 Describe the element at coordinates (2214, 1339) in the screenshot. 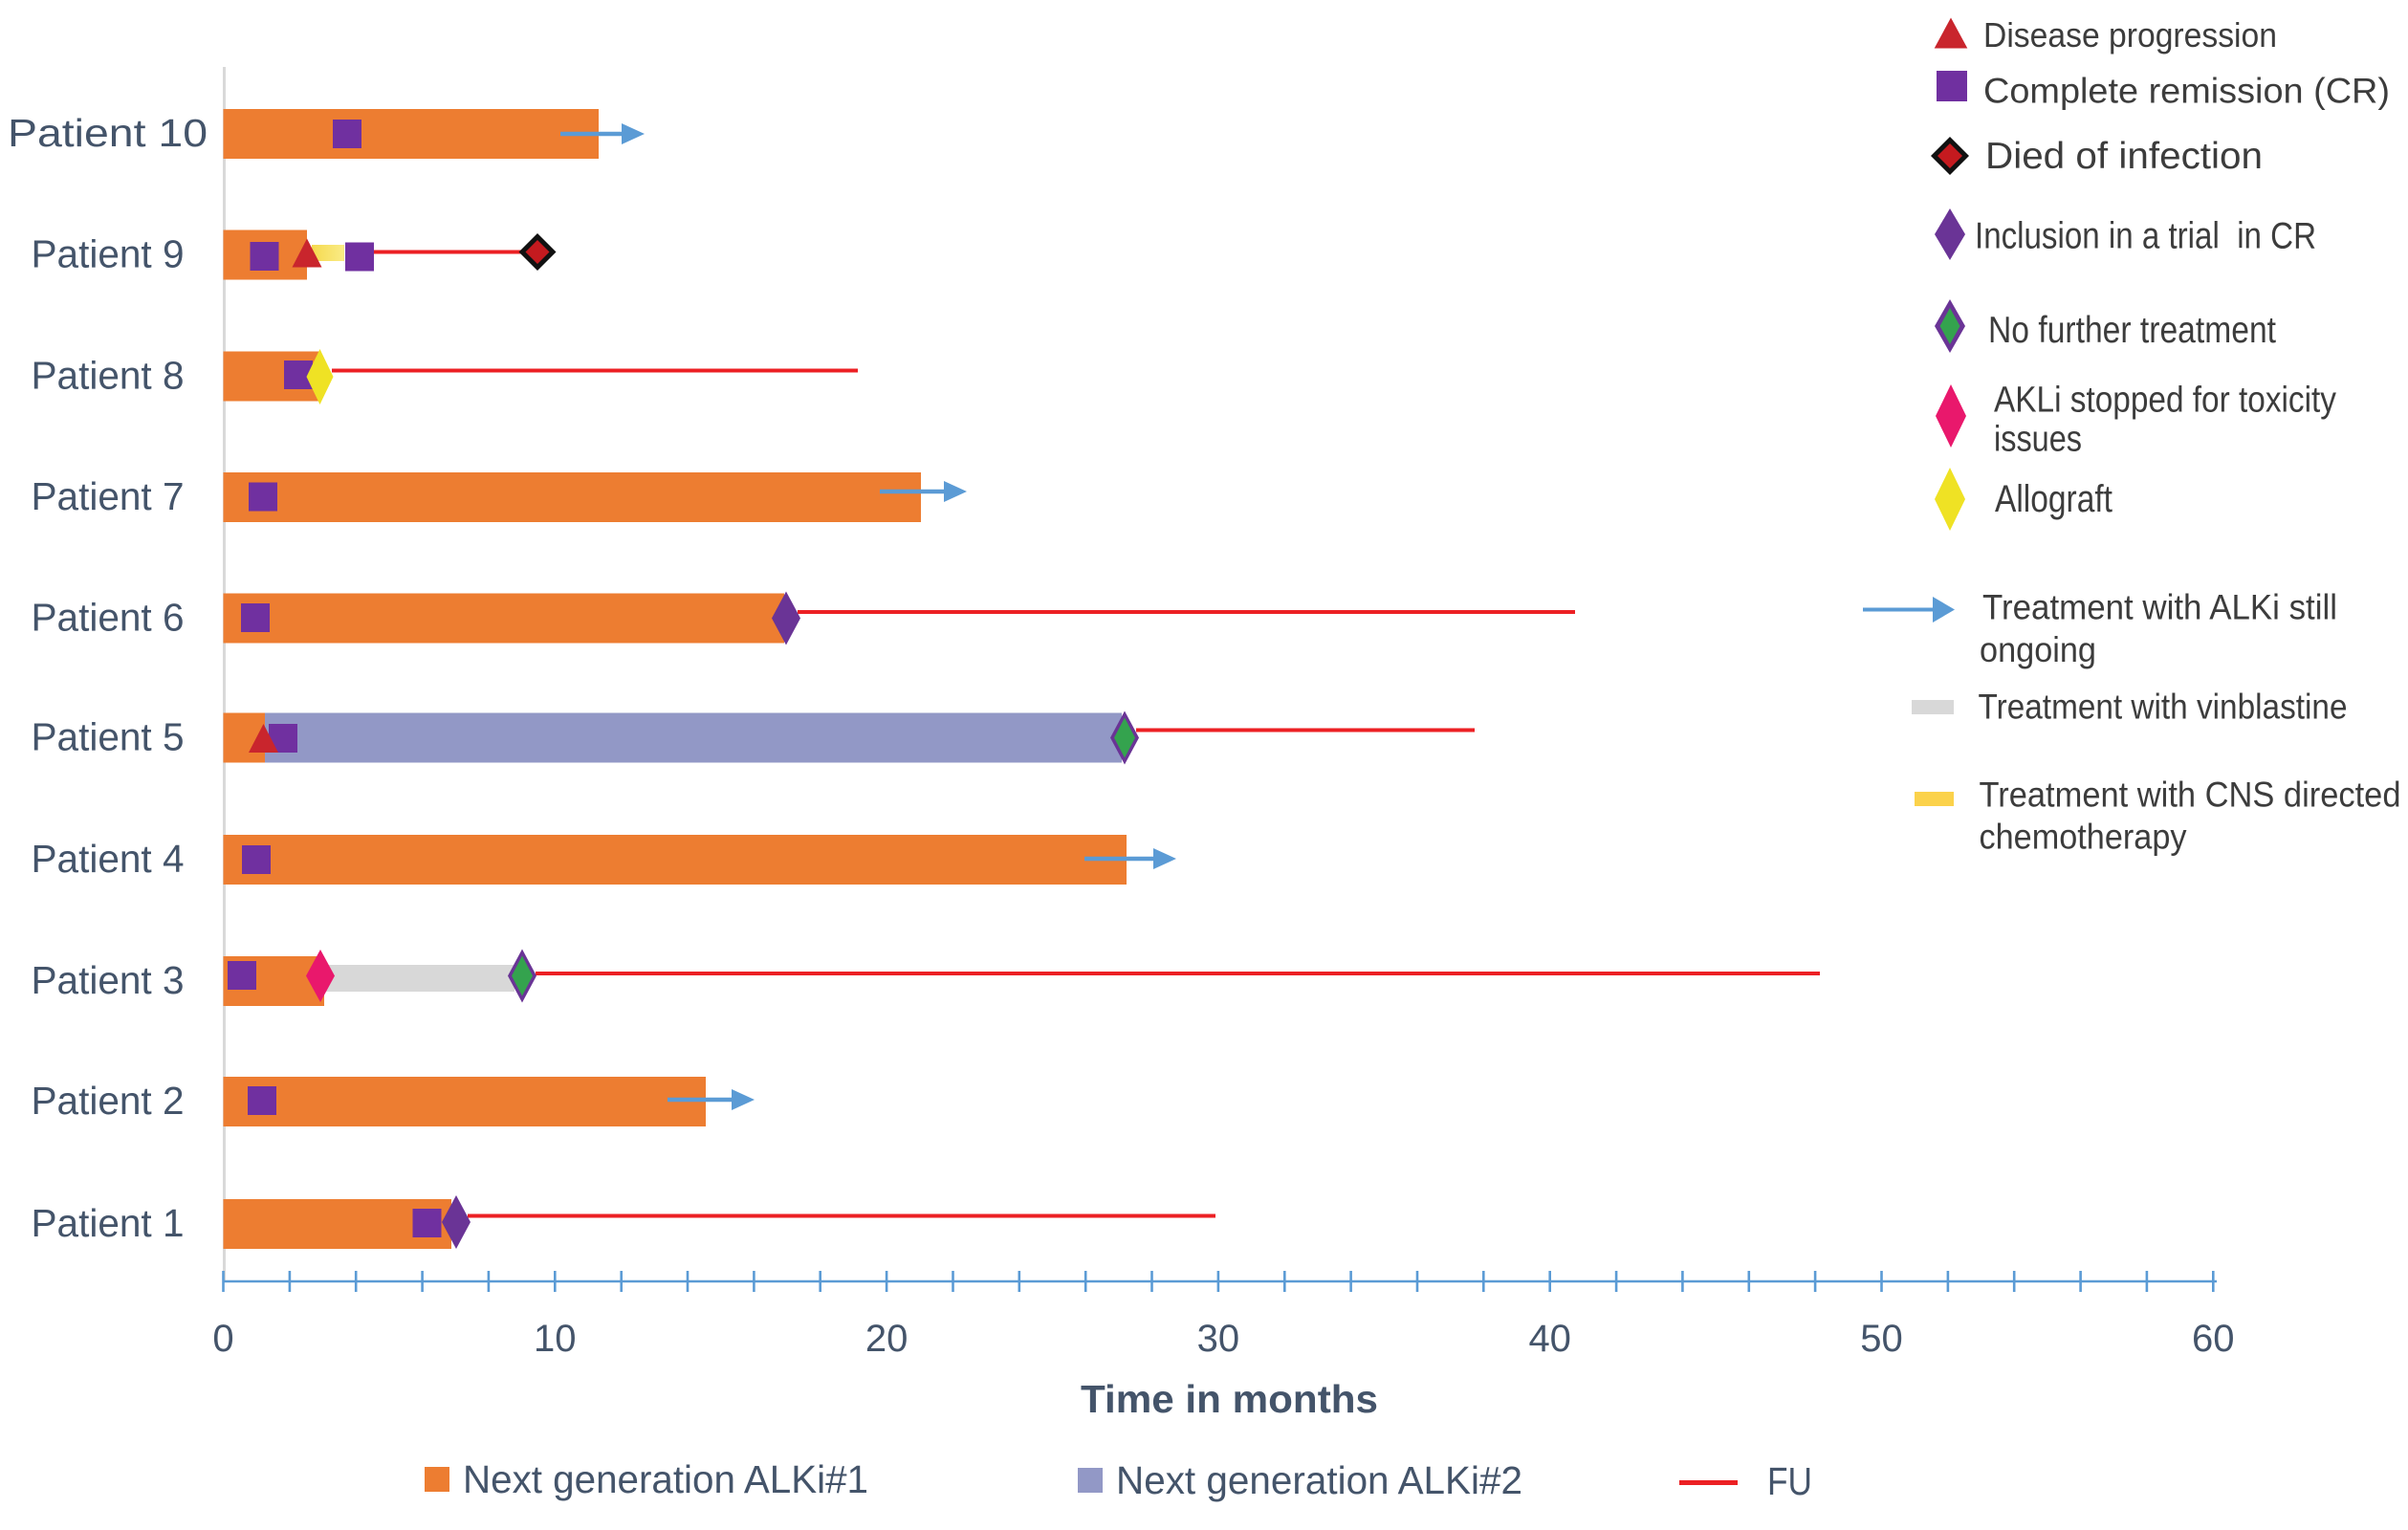

I see `svg-text: 60` at that location.